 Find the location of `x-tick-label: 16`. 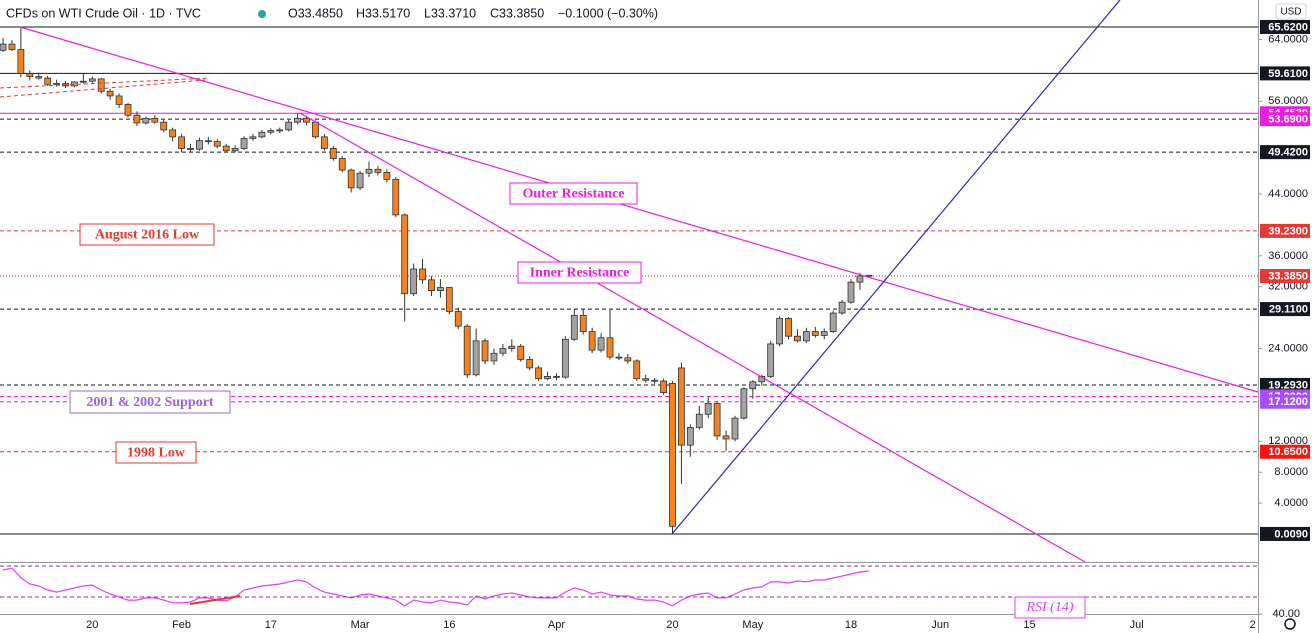

x-tick-label: 16 is located at coordinates (449, 625).